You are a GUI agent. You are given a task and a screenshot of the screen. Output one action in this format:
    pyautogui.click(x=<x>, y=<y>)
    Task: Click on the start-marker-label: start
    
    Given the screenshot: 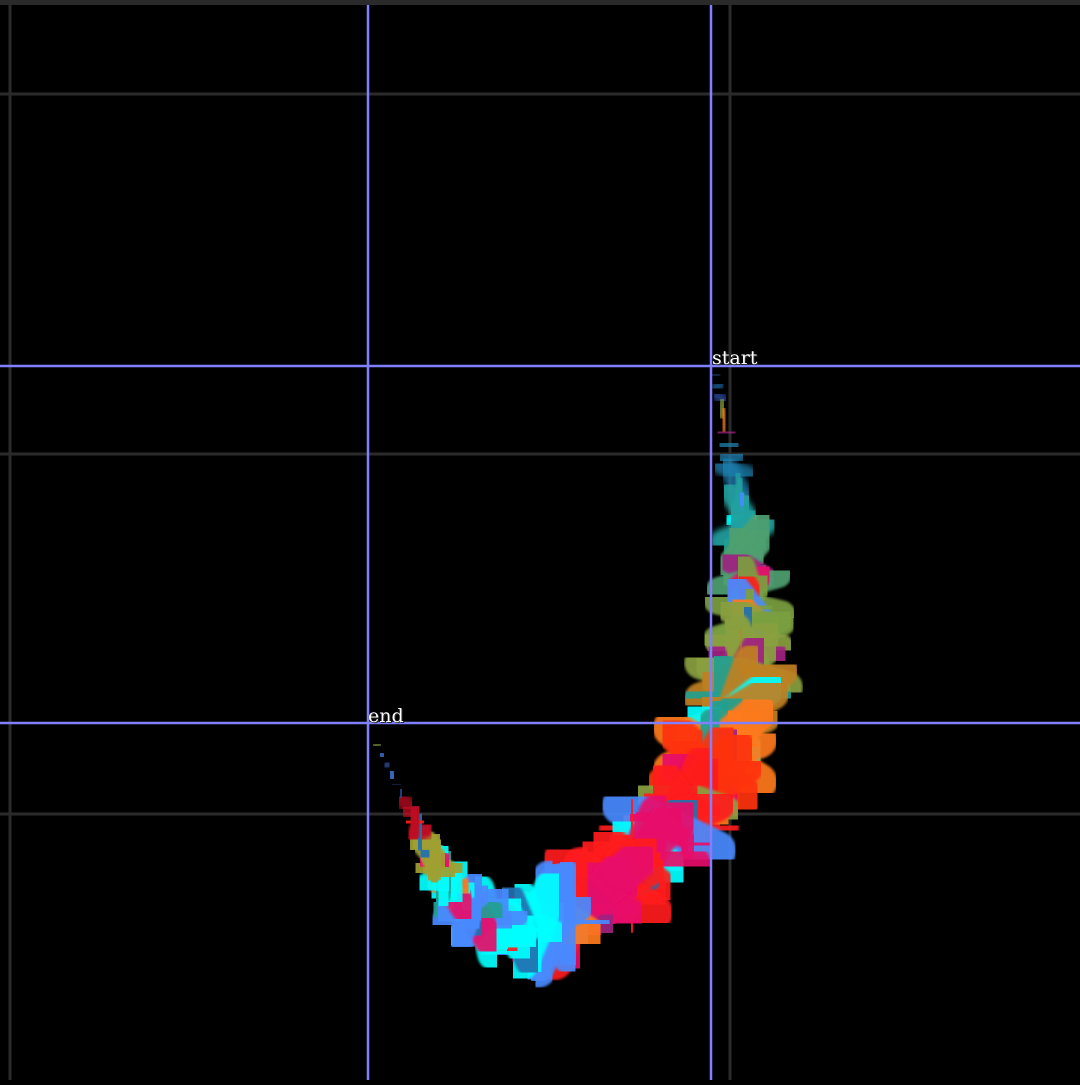 What is the action you would take?
    pyautogui.click(x=734, y=358)
    